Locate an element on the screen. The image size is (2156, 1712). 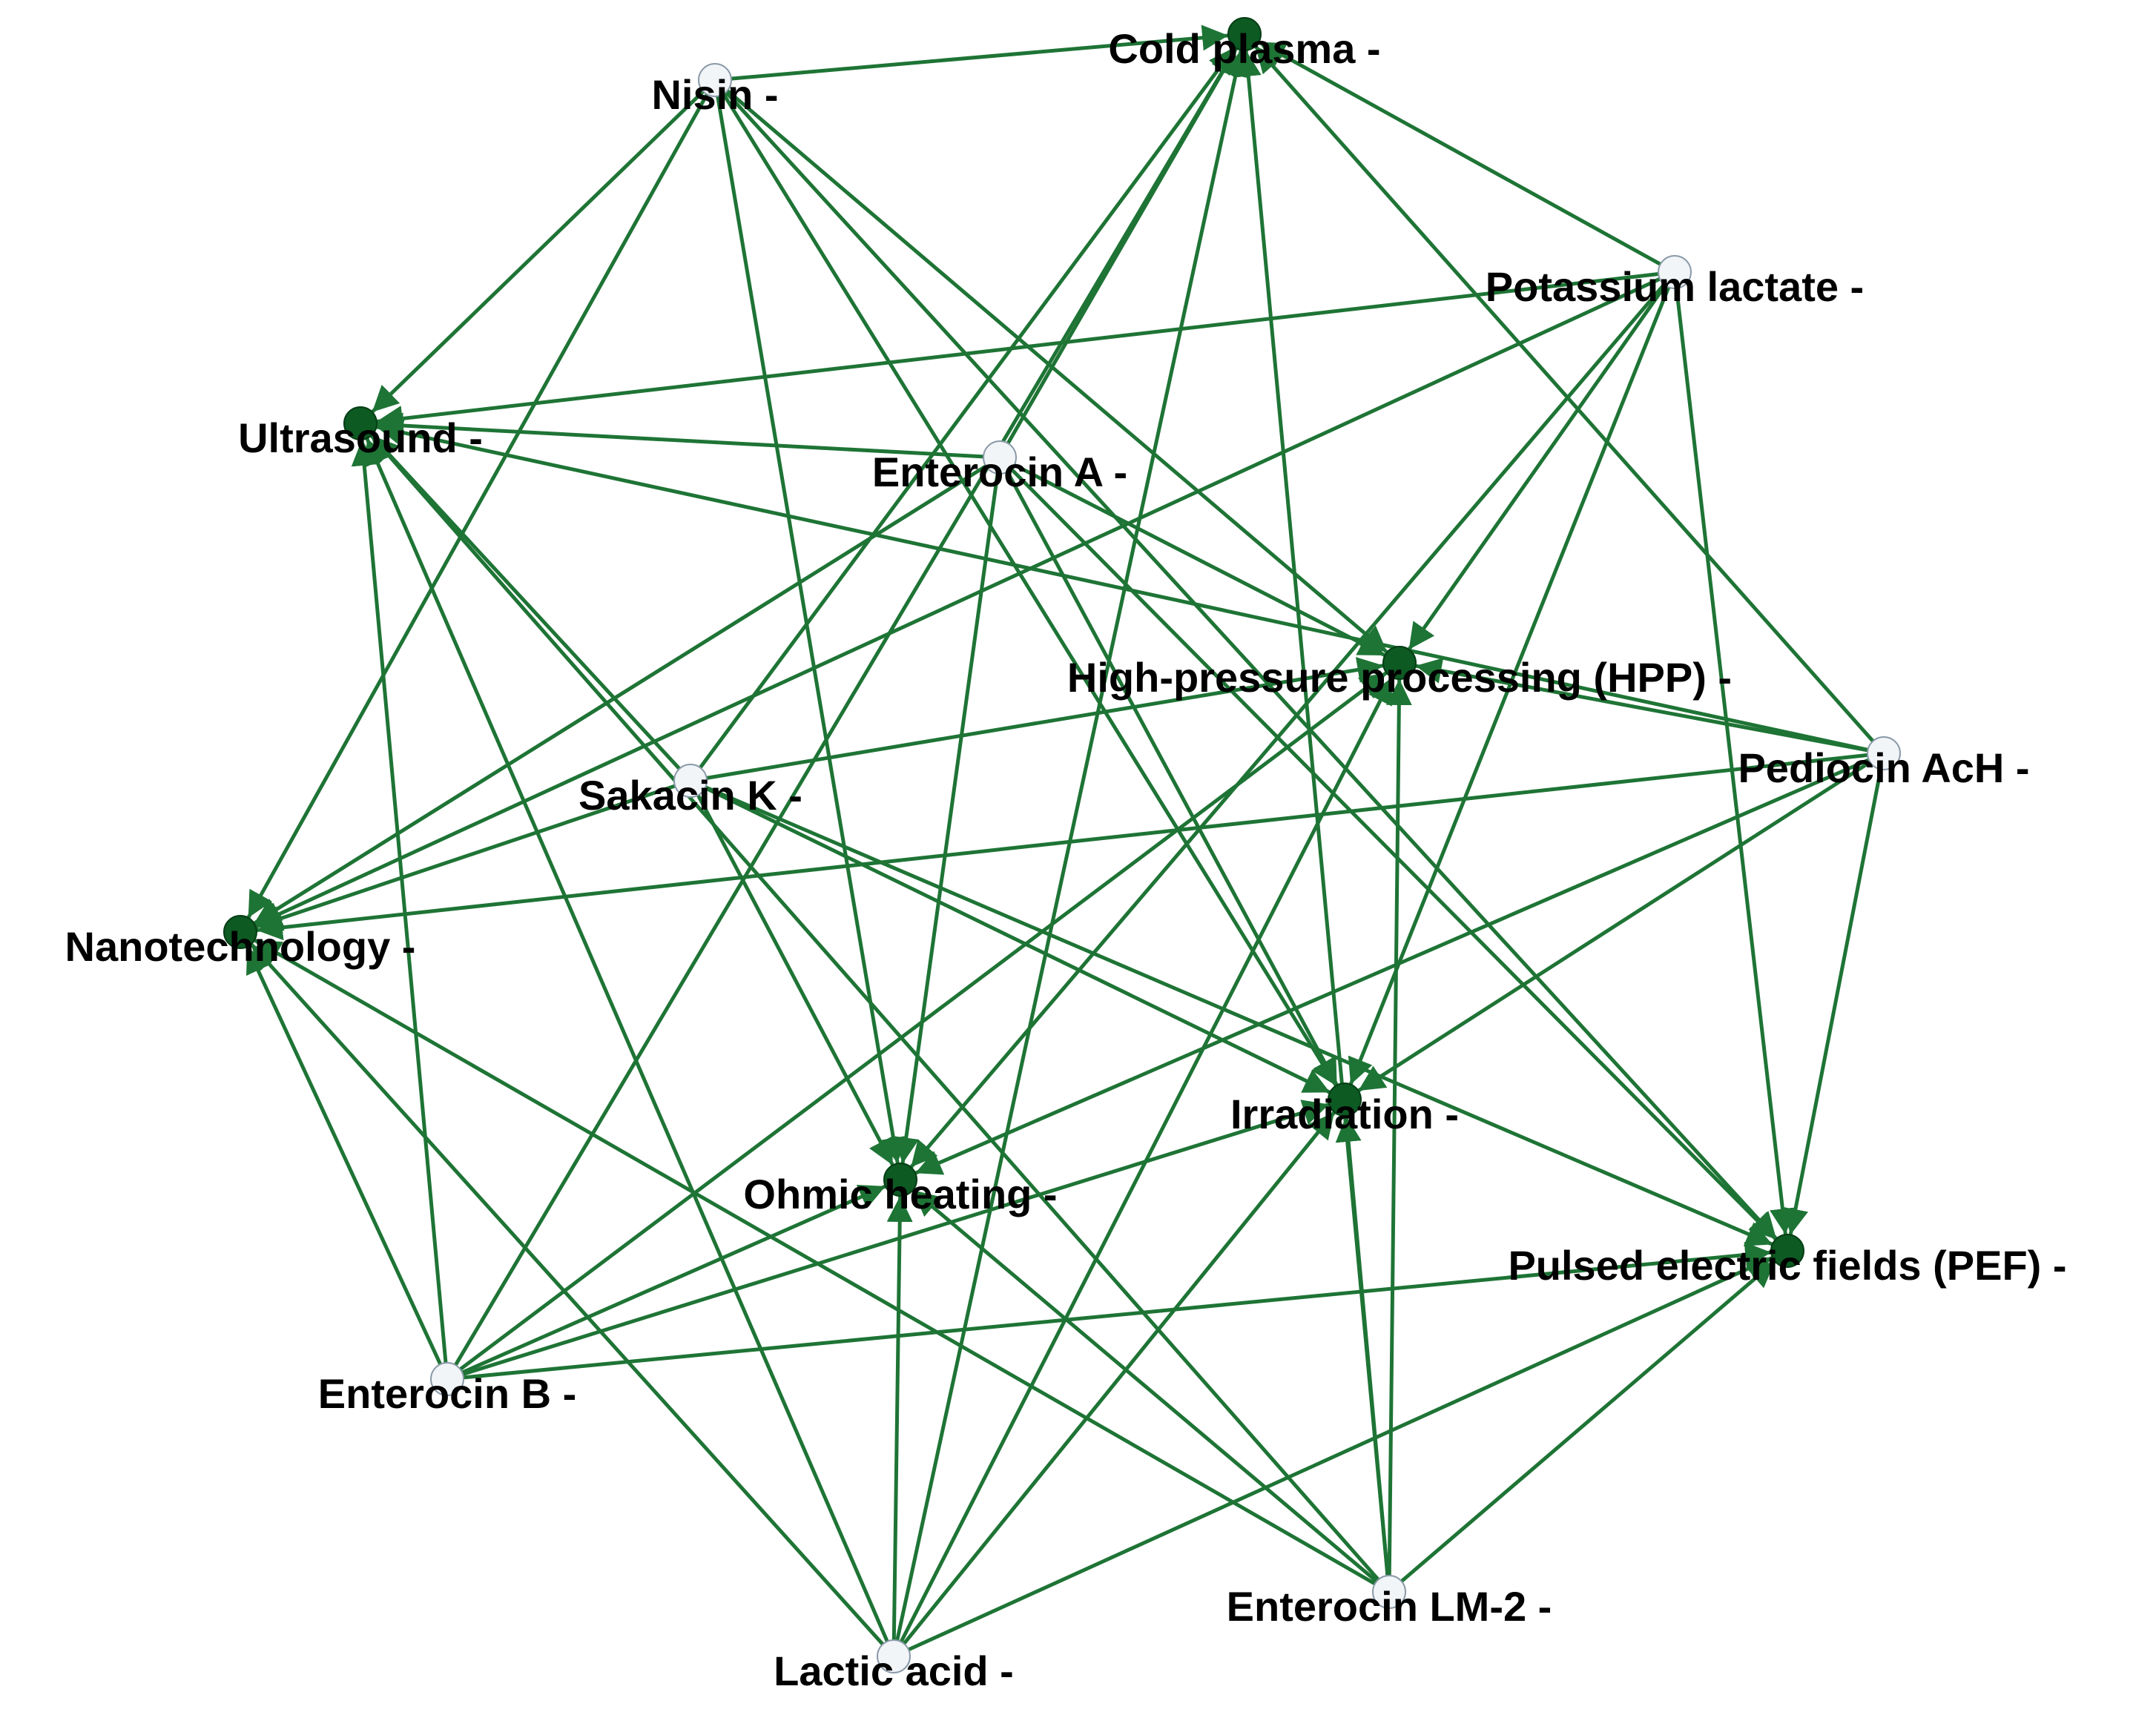
node-label: Ohmic heating - is located at coordinates (900, 1194).